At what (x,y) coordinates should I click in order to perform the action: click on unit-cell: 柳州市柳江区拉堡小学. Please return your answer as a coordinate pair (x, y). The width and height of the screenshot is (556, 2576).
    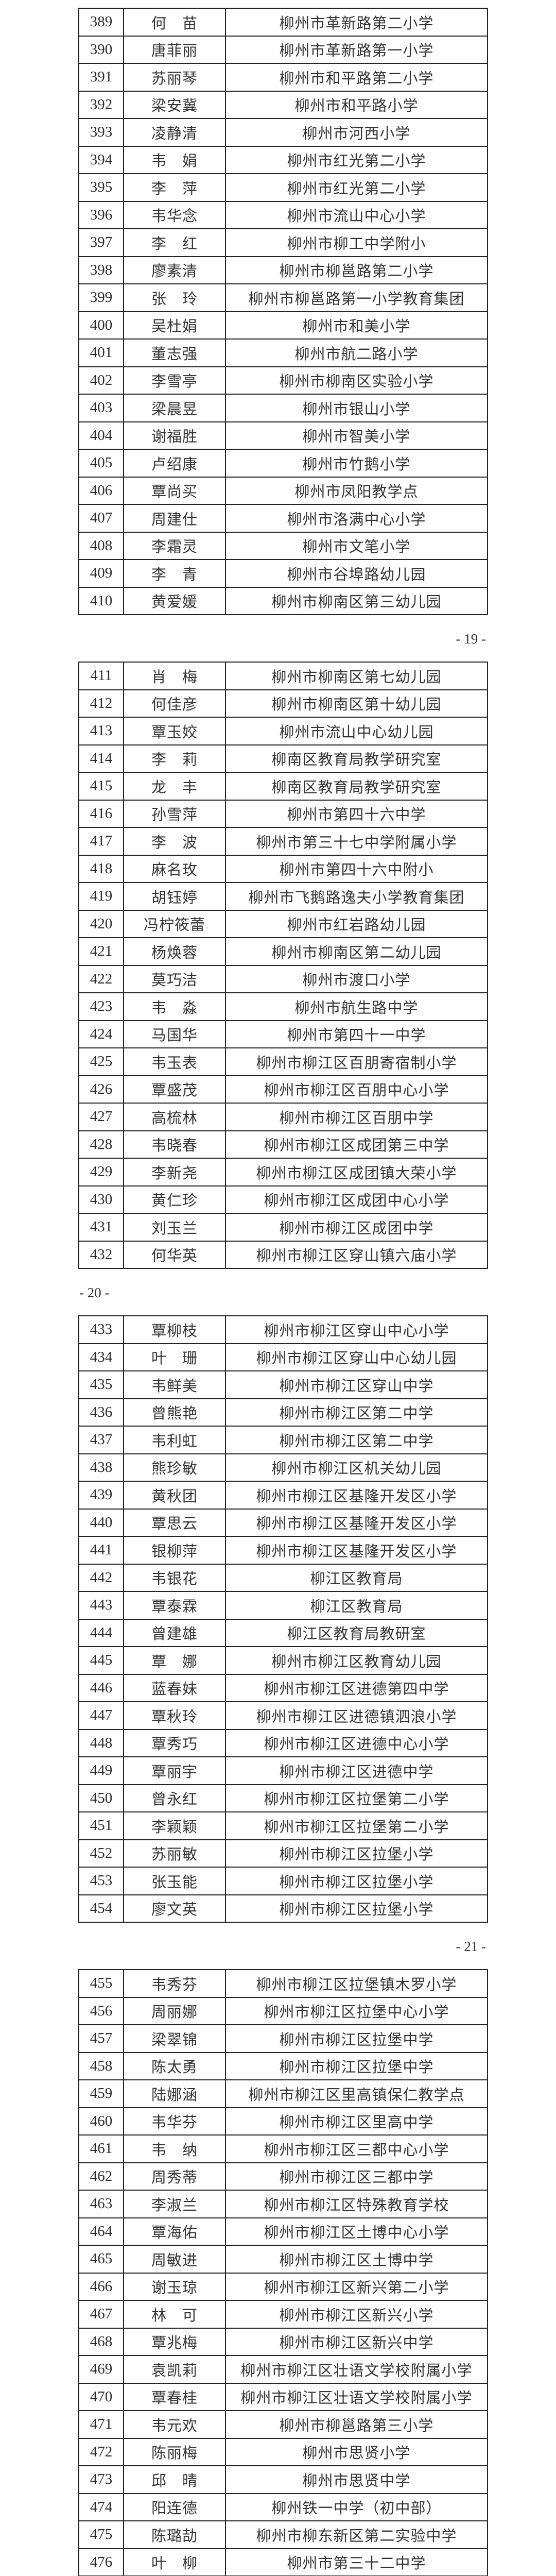
    Looking at the image, I should click on (356, 1854).